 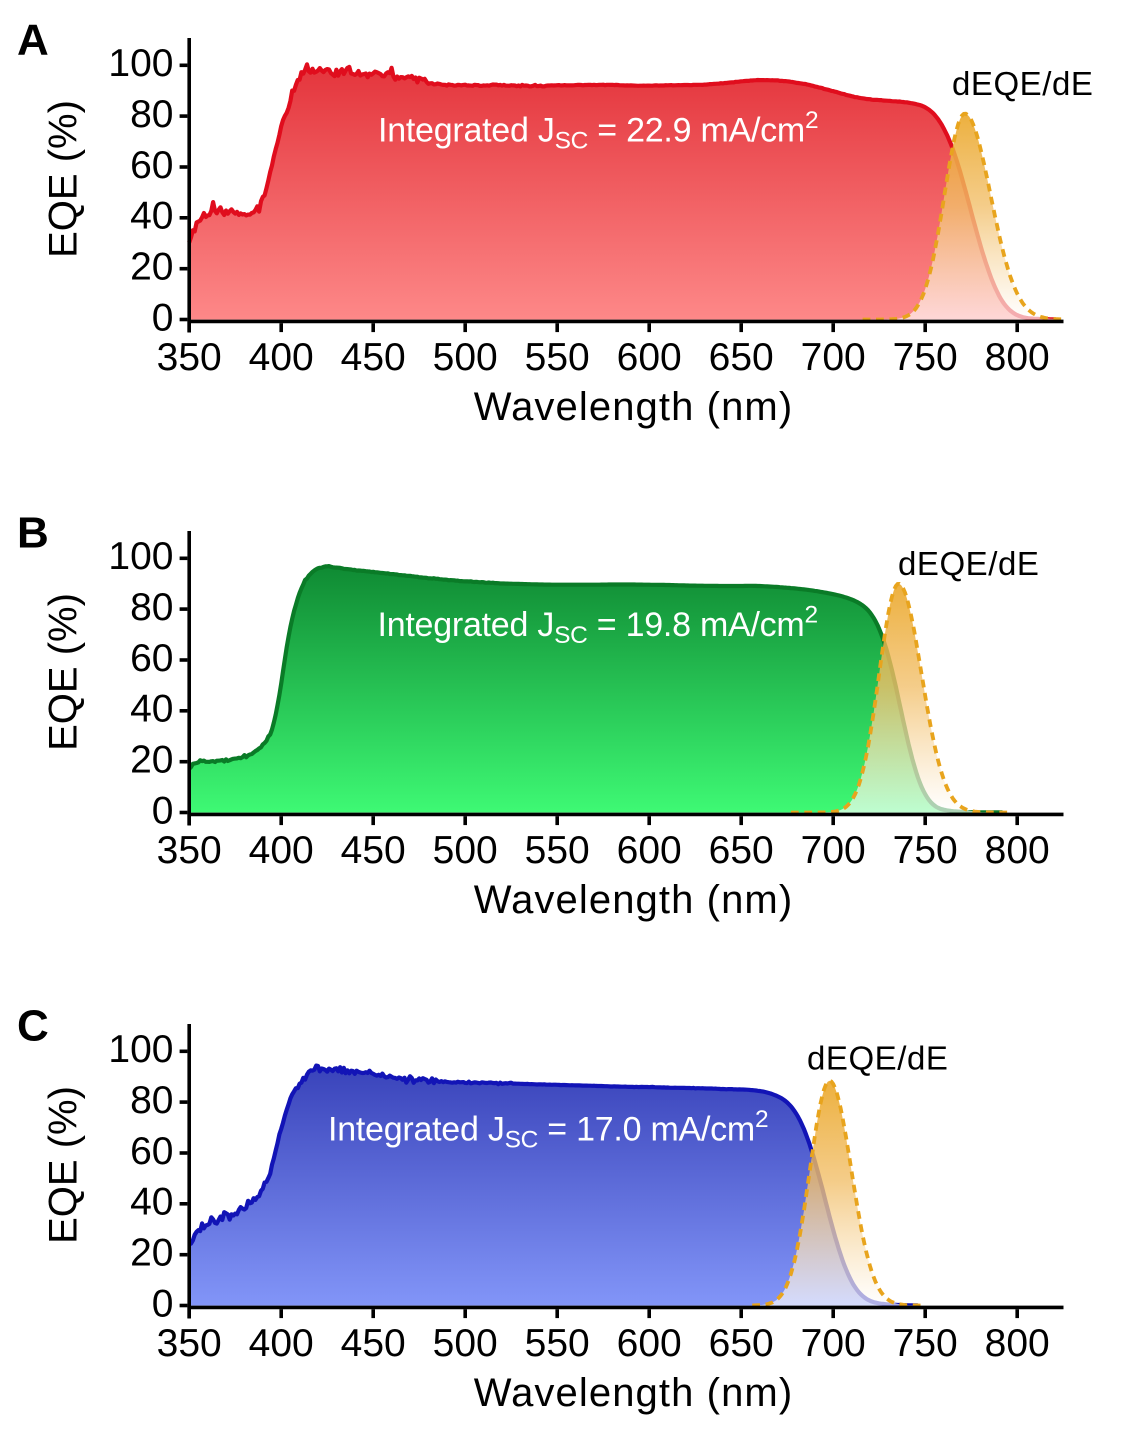 What do you see at coordinates (548, 1130) in the screenshot?
I see `svg-text: Integrated JSC = 17.0 mA/cm2` at bounding box center [548, 1130].